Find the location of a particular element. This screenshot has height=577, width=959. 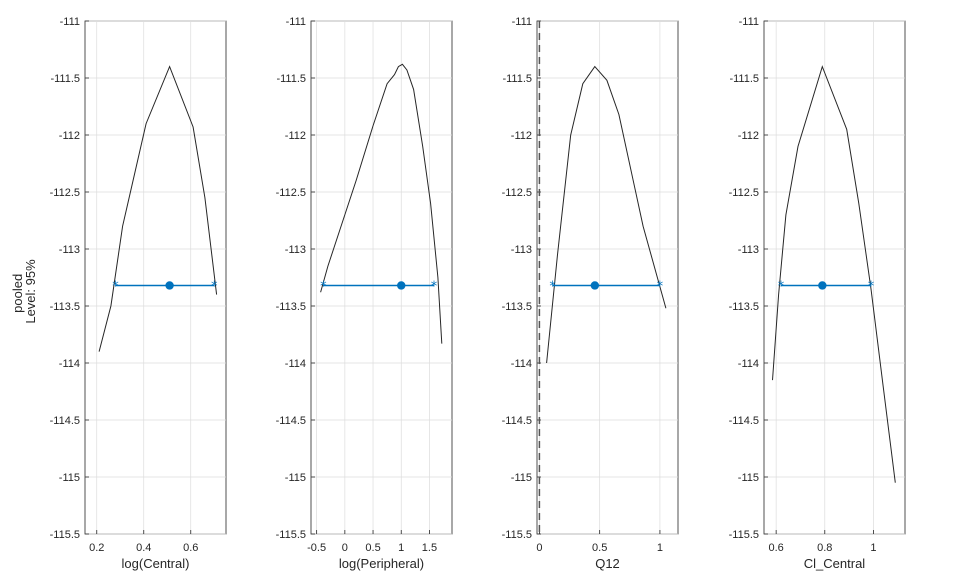

x-tick-label: 0.4 is located at coordinates (143, 548).